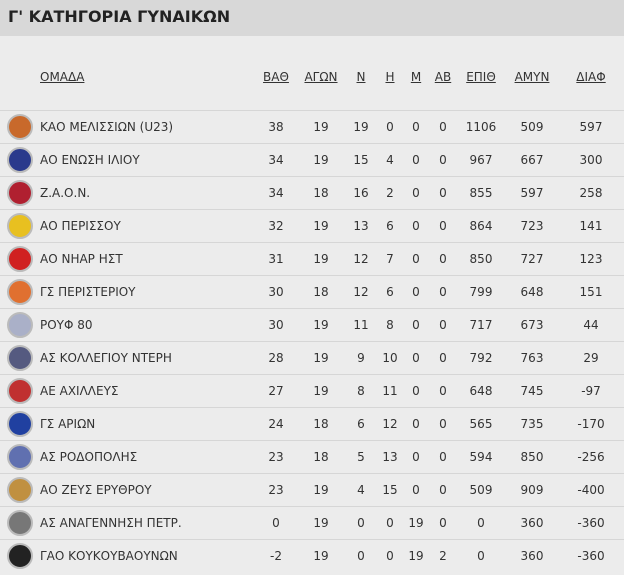 The width and height of the screenshot is (624, 575). Describe the element at coordinates (591, 159) in the screenshot. I see `cell-diff: 300` at that location.